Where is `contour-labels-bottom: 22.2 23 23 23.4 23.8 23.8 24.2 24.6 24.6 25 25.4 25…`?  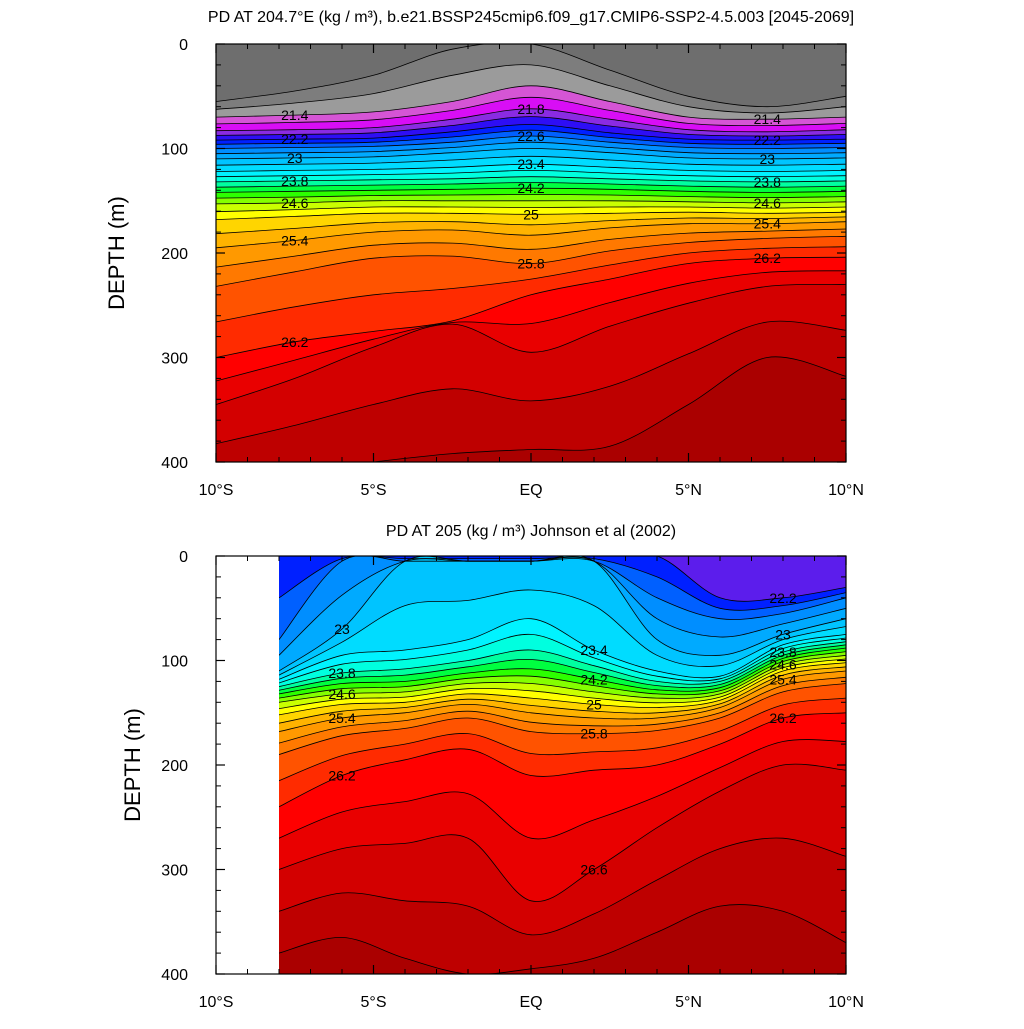
contour-labels-bottom: 22.2 23 23 23.4 23.8 23.8 24.2 24.6 24.6 25 25.4 25… is located at coordinates (562, 734).